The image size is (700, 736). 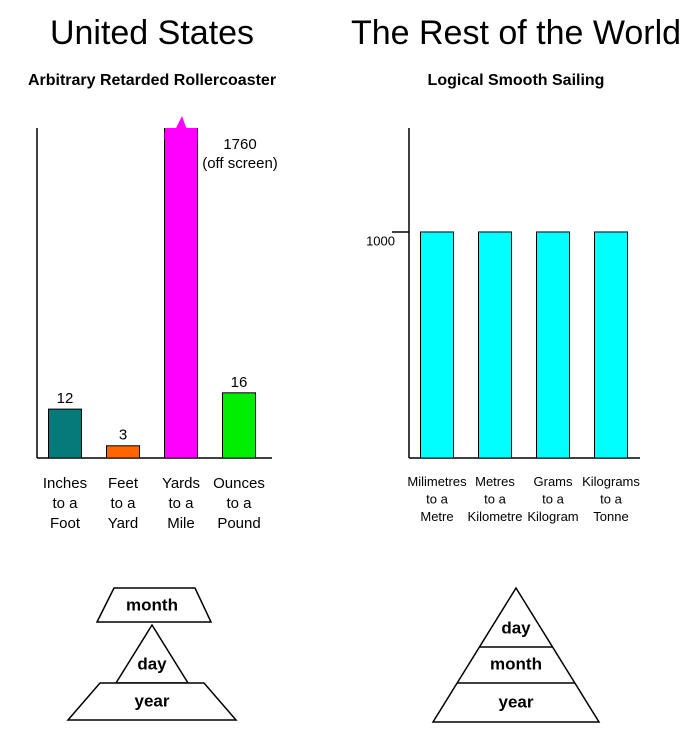 I want to click on month-shape, so click(x=154, y=605).